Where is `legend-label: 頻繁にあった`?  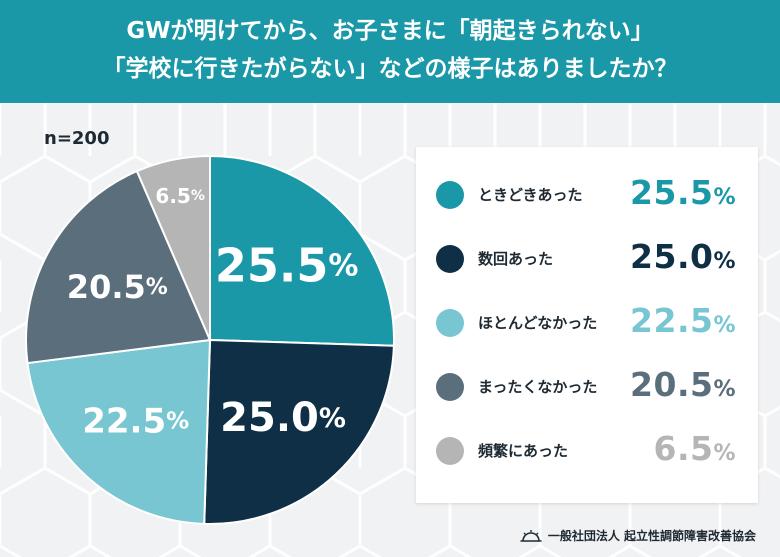
legend-label: 頻繁にあった is located at coordinates (523, 451).